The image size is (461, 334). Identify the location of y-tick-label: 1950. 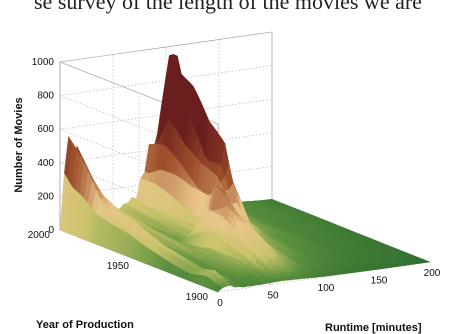
(118, 266).